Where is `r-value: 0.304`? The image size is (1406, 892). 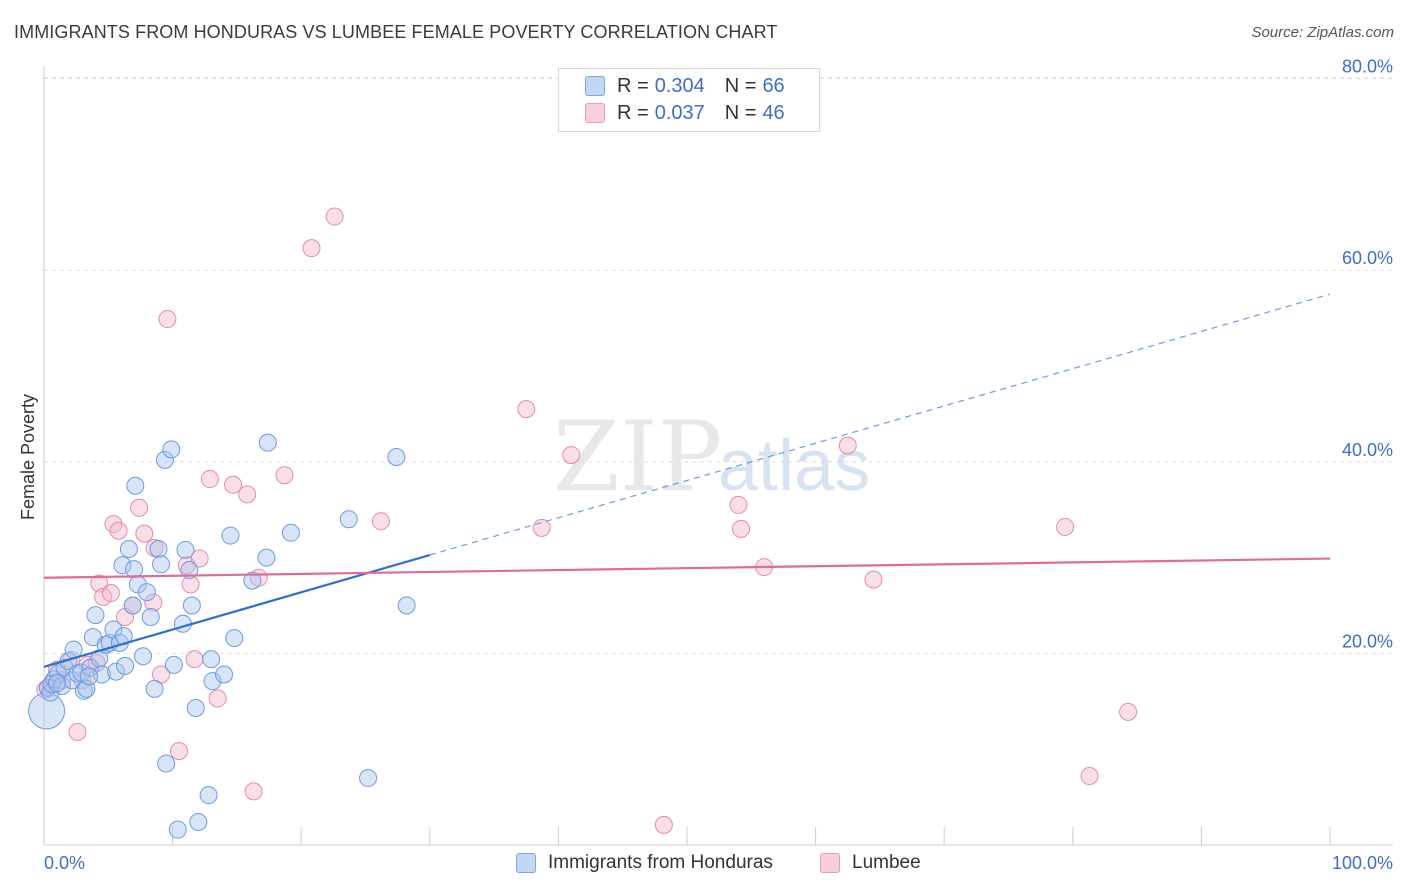 r-value: 0.304 is located at coordinates (679, 85).